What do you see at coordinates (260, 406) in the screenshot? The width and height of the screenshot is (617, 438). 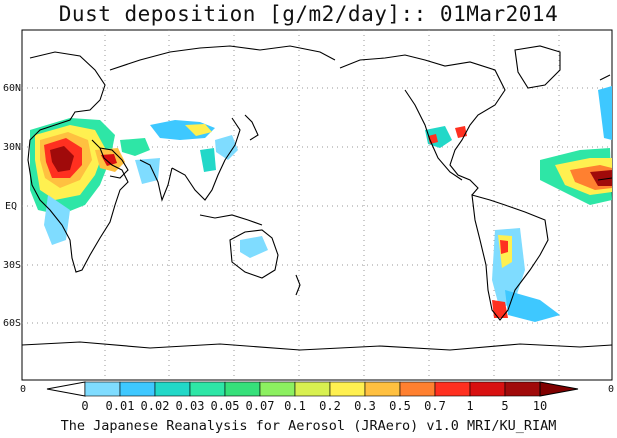 I see `colorbar-label: 0.07` at bounding box center [260, 406].